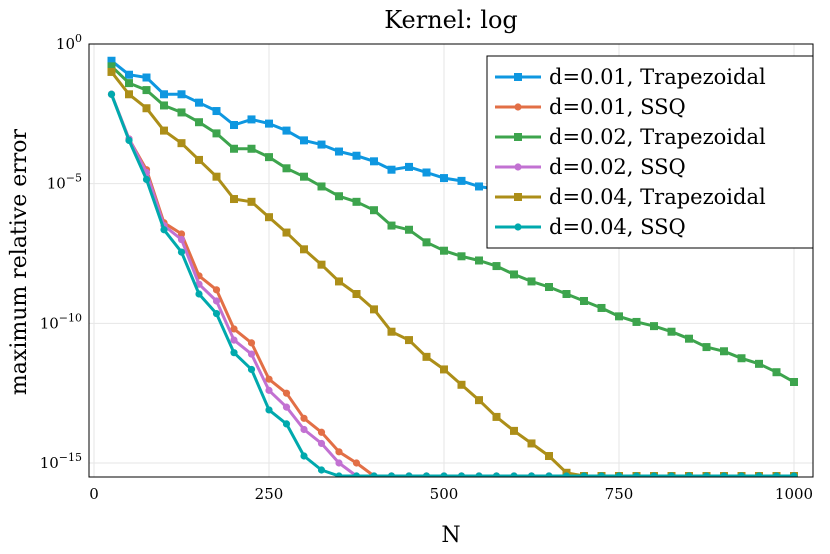 This screenshot has width=830, height=554. I want to click on x-tick-label: 1000, so click(794, 494).